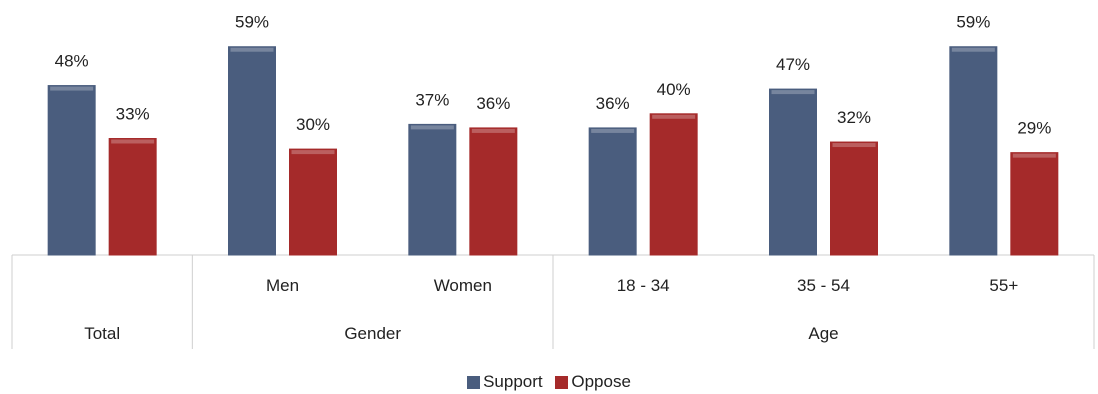  I want to click on category-label-5: 55+, so click(1003, 285).